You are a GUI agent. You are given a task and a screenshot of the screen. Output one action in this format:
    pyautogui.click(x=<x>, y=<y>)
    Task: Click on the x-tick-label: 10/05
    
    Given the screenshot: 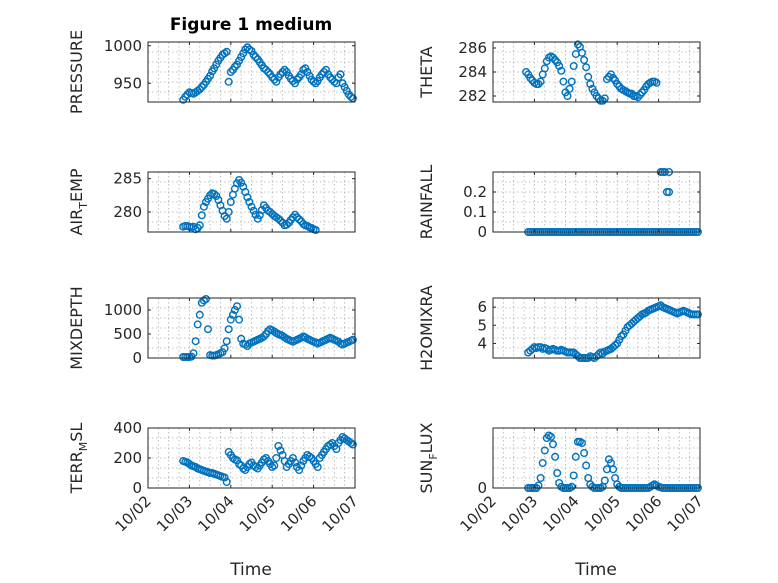 What is the action you would take?
    pyautogui.click(x=602, y=513)
    